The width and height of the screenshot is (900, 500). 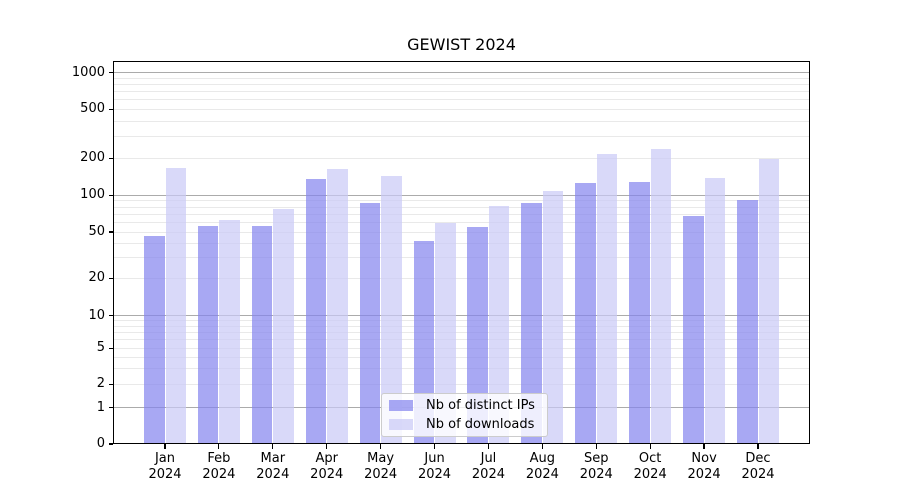 I want to click on chart-title: GEWIST 2024, so click(x=461, y=44).